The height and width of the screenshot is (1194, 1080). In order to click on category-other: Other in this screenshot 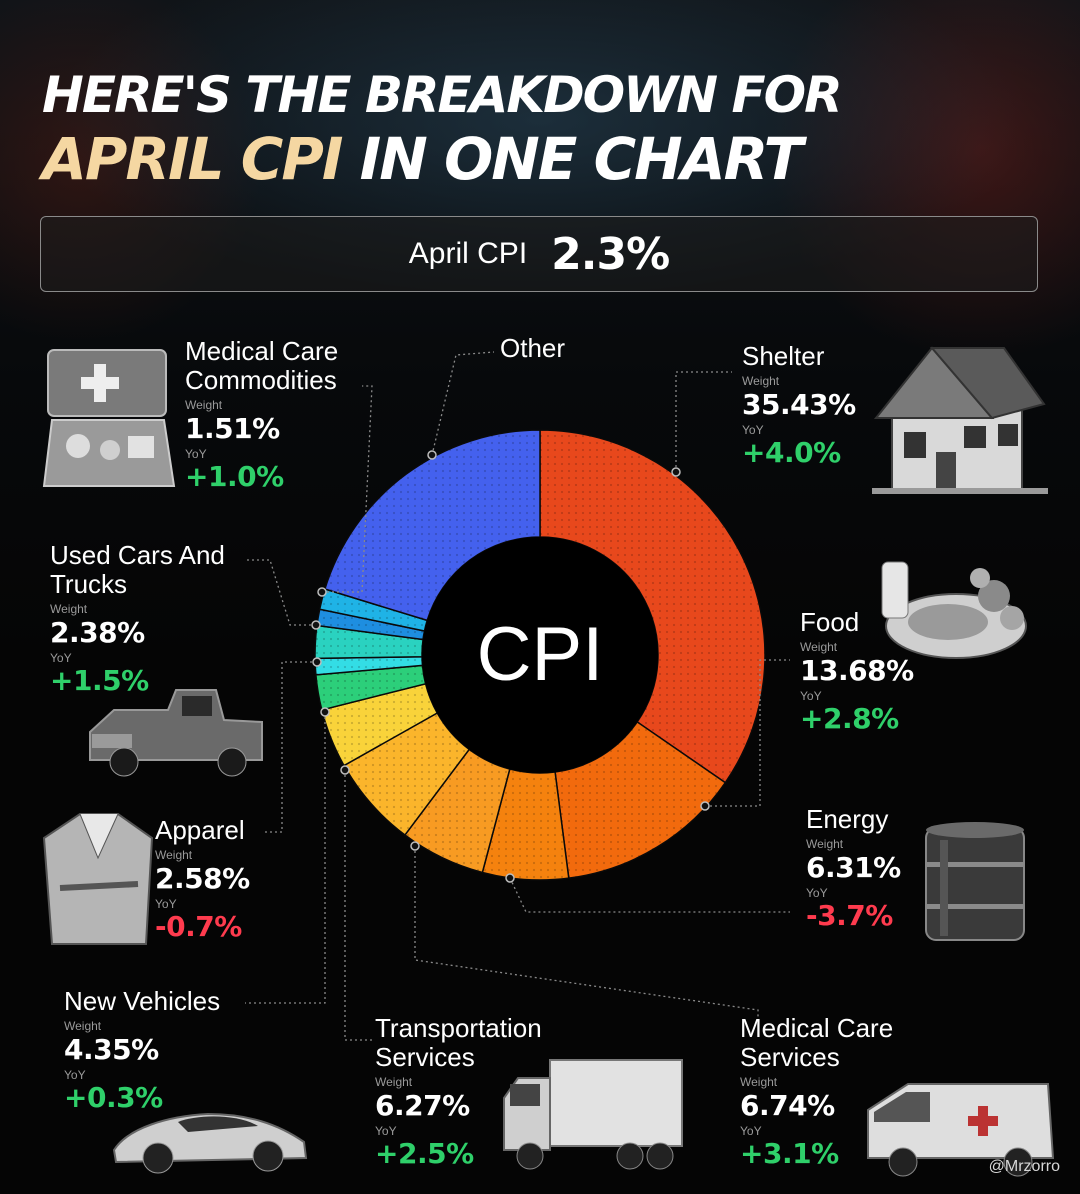, I will do `click(533, 348)`.